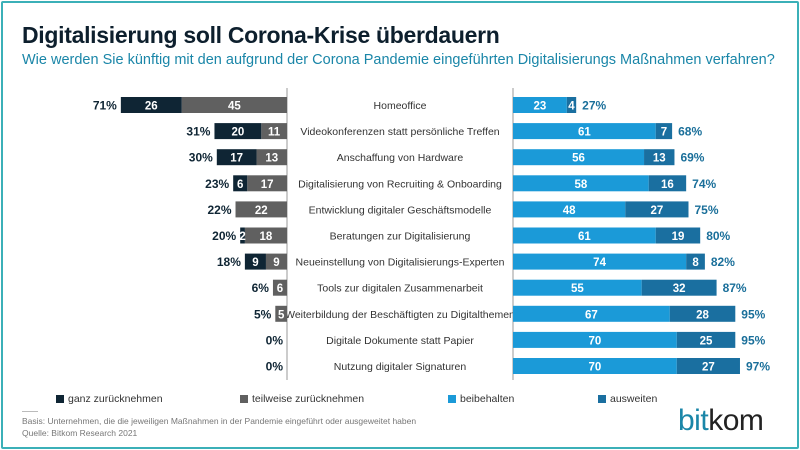 This screenshot has width=800, height=450. I want to click on legend-item-ausweiten: ausweiten, so click(627, 399).